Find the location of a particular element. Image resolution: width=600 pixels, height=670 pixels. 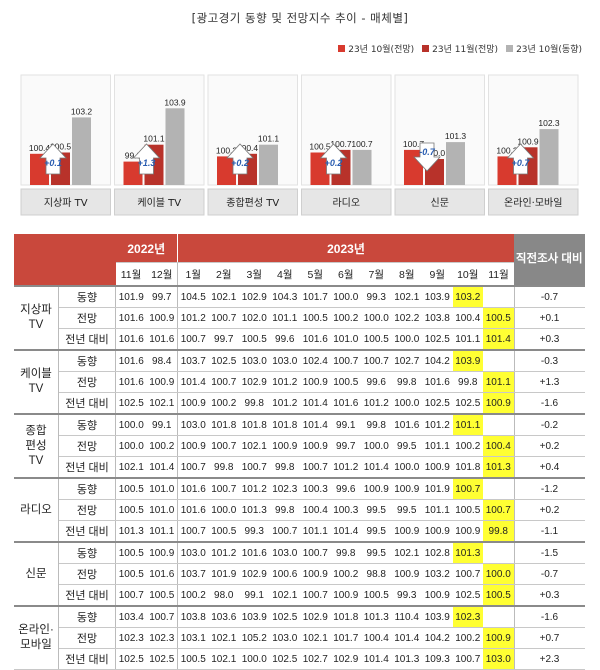

legend-label: 23년 10월(동향) is located at coordinates (549, 50).